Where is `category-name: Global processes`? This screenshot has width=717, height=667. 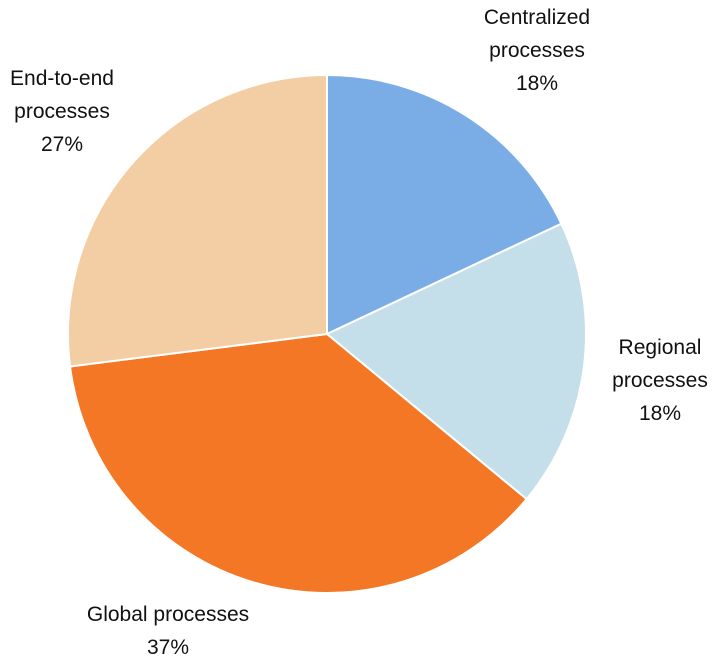 category-name: Global processes is located at coordinates (168, 614).